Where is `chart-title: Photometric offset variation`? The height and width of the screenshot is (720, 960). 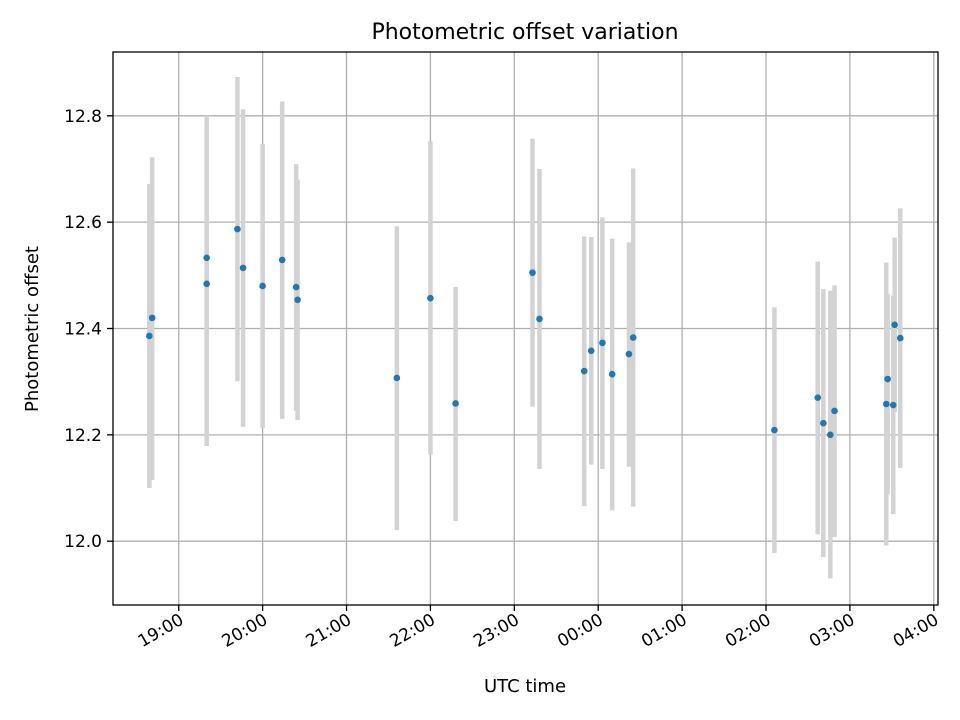 chart-title: Photometric offset variation is located at coordinates (524, 32).